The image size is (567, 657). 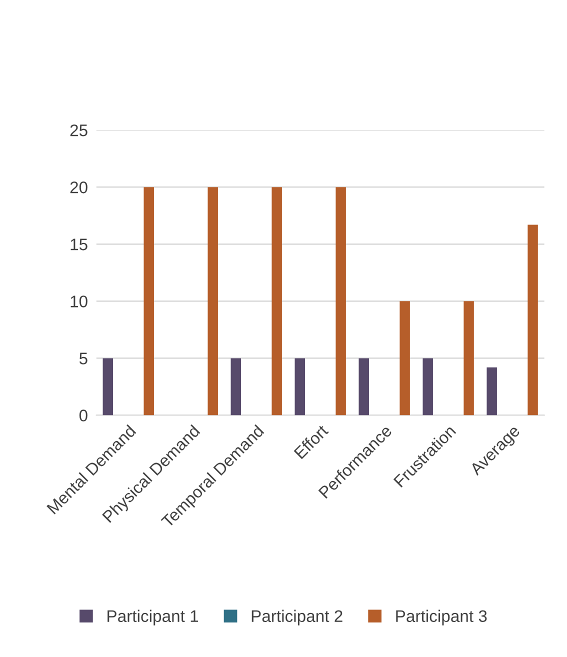 I want to click on y-tick-label: 15, so click(x=79, y=244).